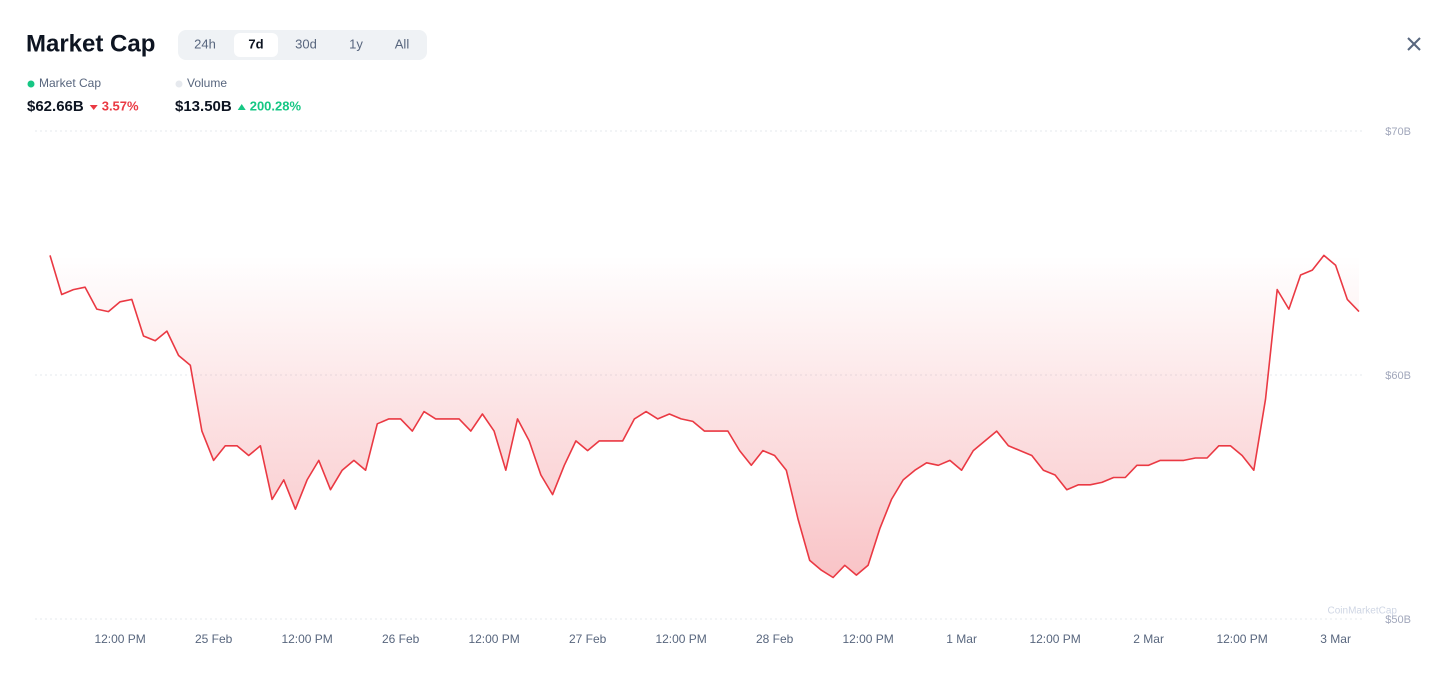  What do you see at coordinates (214, 639) in the screenshot?
I see `x-tick-label: 25 Feb` at bounding box center [214, 639].